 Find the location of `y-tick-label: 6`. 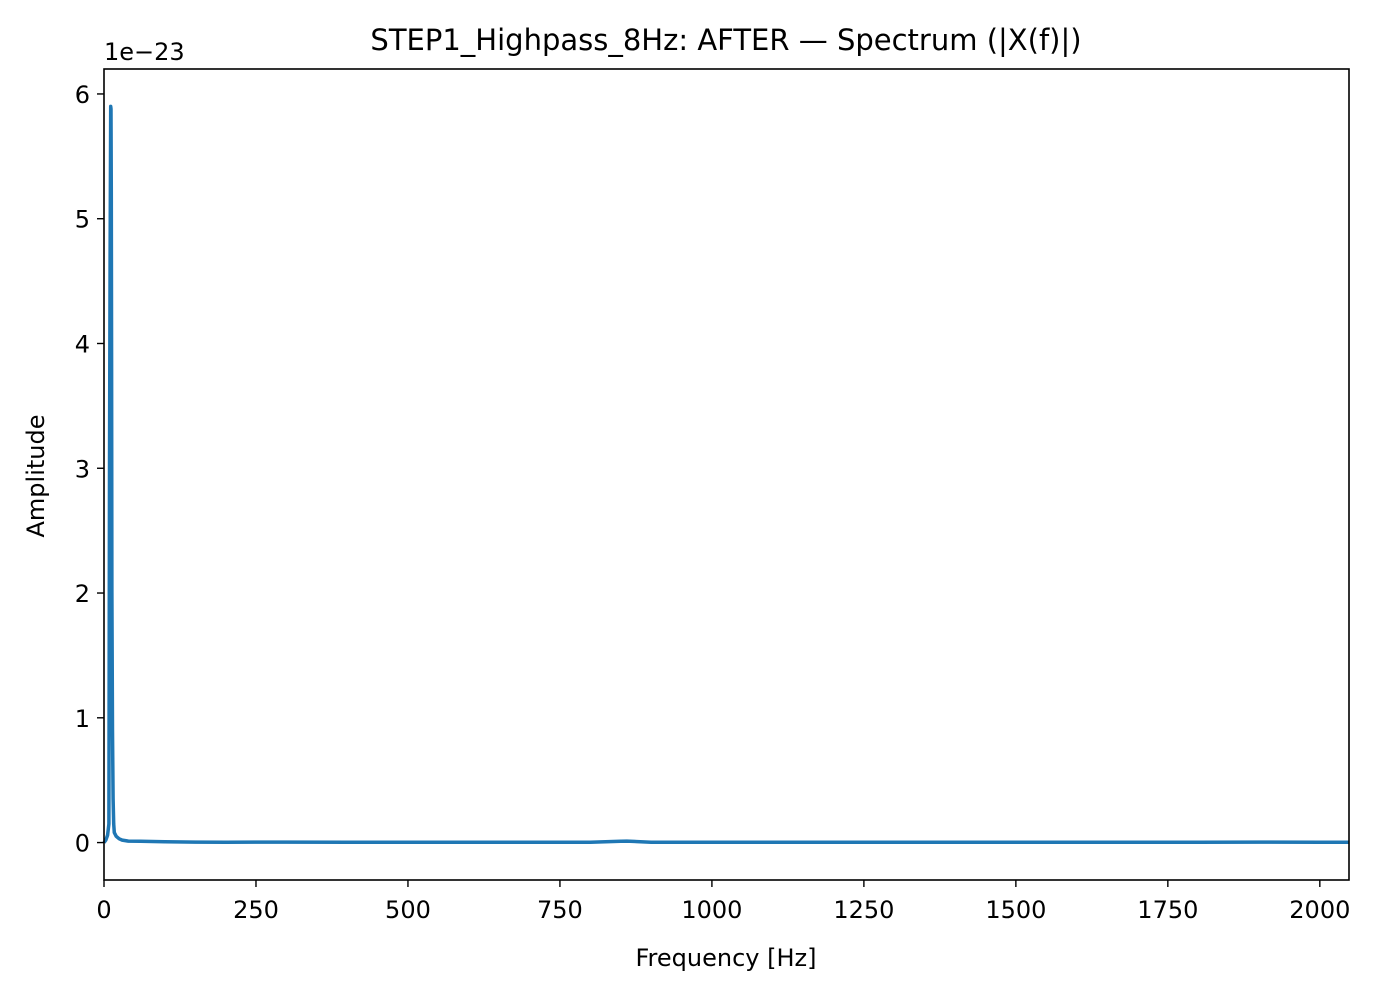

y-tick-label: 6 is located at coordinates (82, 95).